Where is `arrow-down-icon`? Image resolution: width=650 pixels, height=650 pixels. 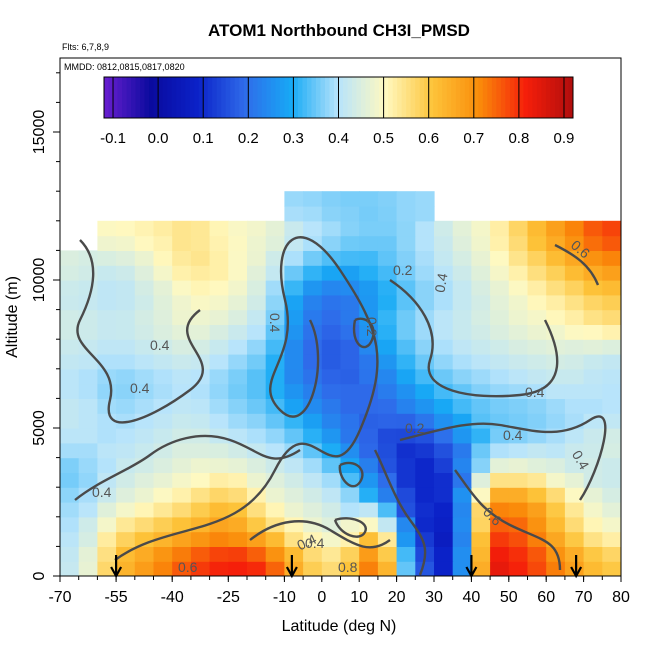 arrow-down-icon is located at coordinates (576, 572).